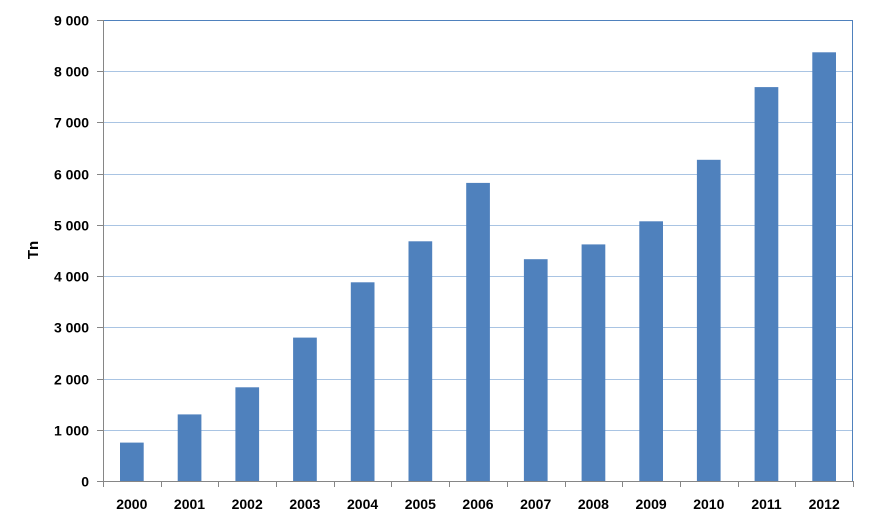 The height and width of the screenshot is (525, 873). What do you see at coordinates (766, 504) in the screenshot?
I see `x-tick-label: 2011` at bounding box center [766, 504].